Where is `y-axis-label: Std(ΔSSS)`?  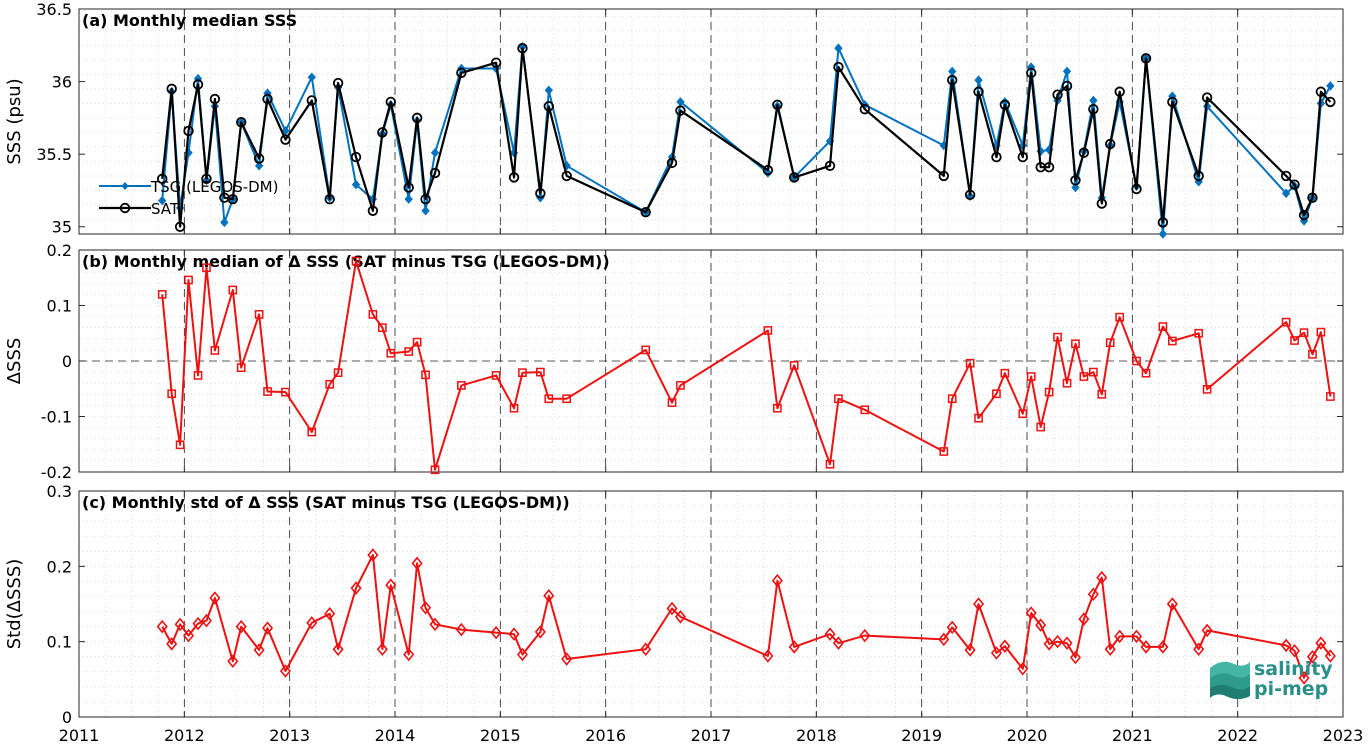 y-axis-label: Std(ΔSSS) is located at coordinates (14, 604).